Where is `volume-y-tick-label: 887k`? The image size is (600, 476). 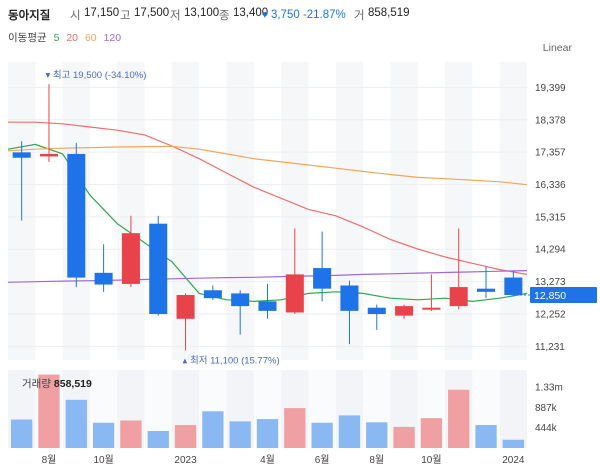
volume-y-tick-label: 887k is located at coordinates (546, 408).